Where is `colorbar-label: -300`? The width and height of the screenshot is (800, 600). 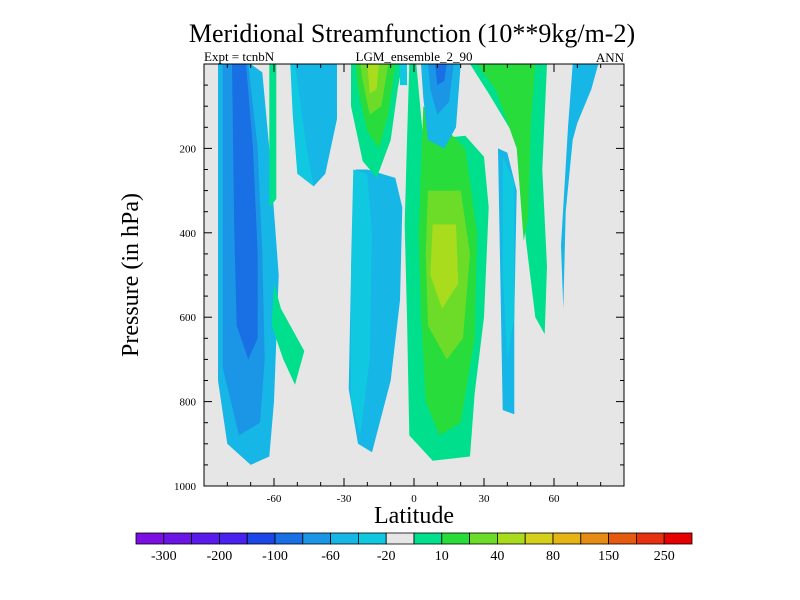
colorbar-label: -300 is located at coordinates (164, 556).